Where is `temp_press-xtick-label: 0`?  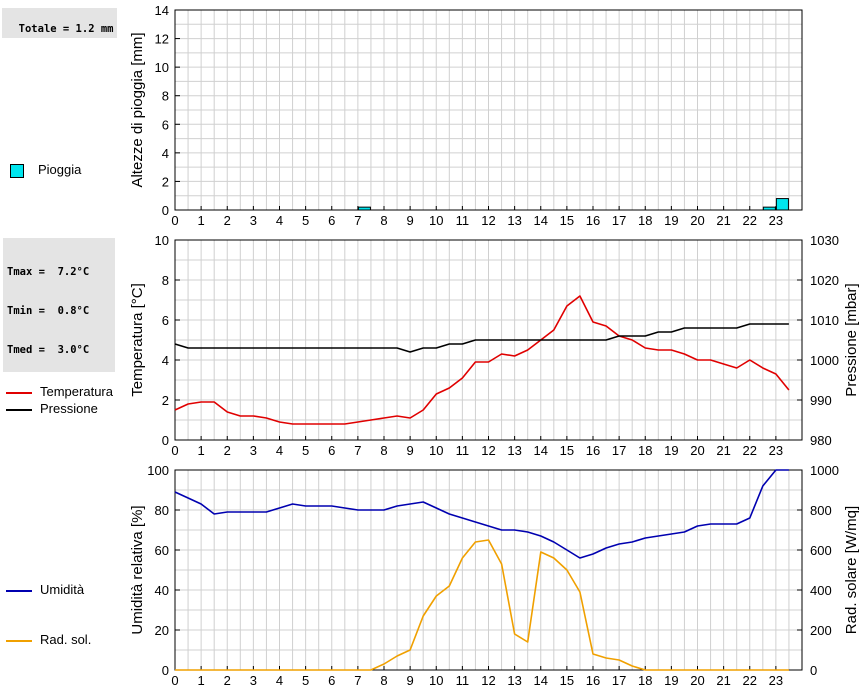
temp_press-xtick-label: 0 is located at coordinates (174, 450).